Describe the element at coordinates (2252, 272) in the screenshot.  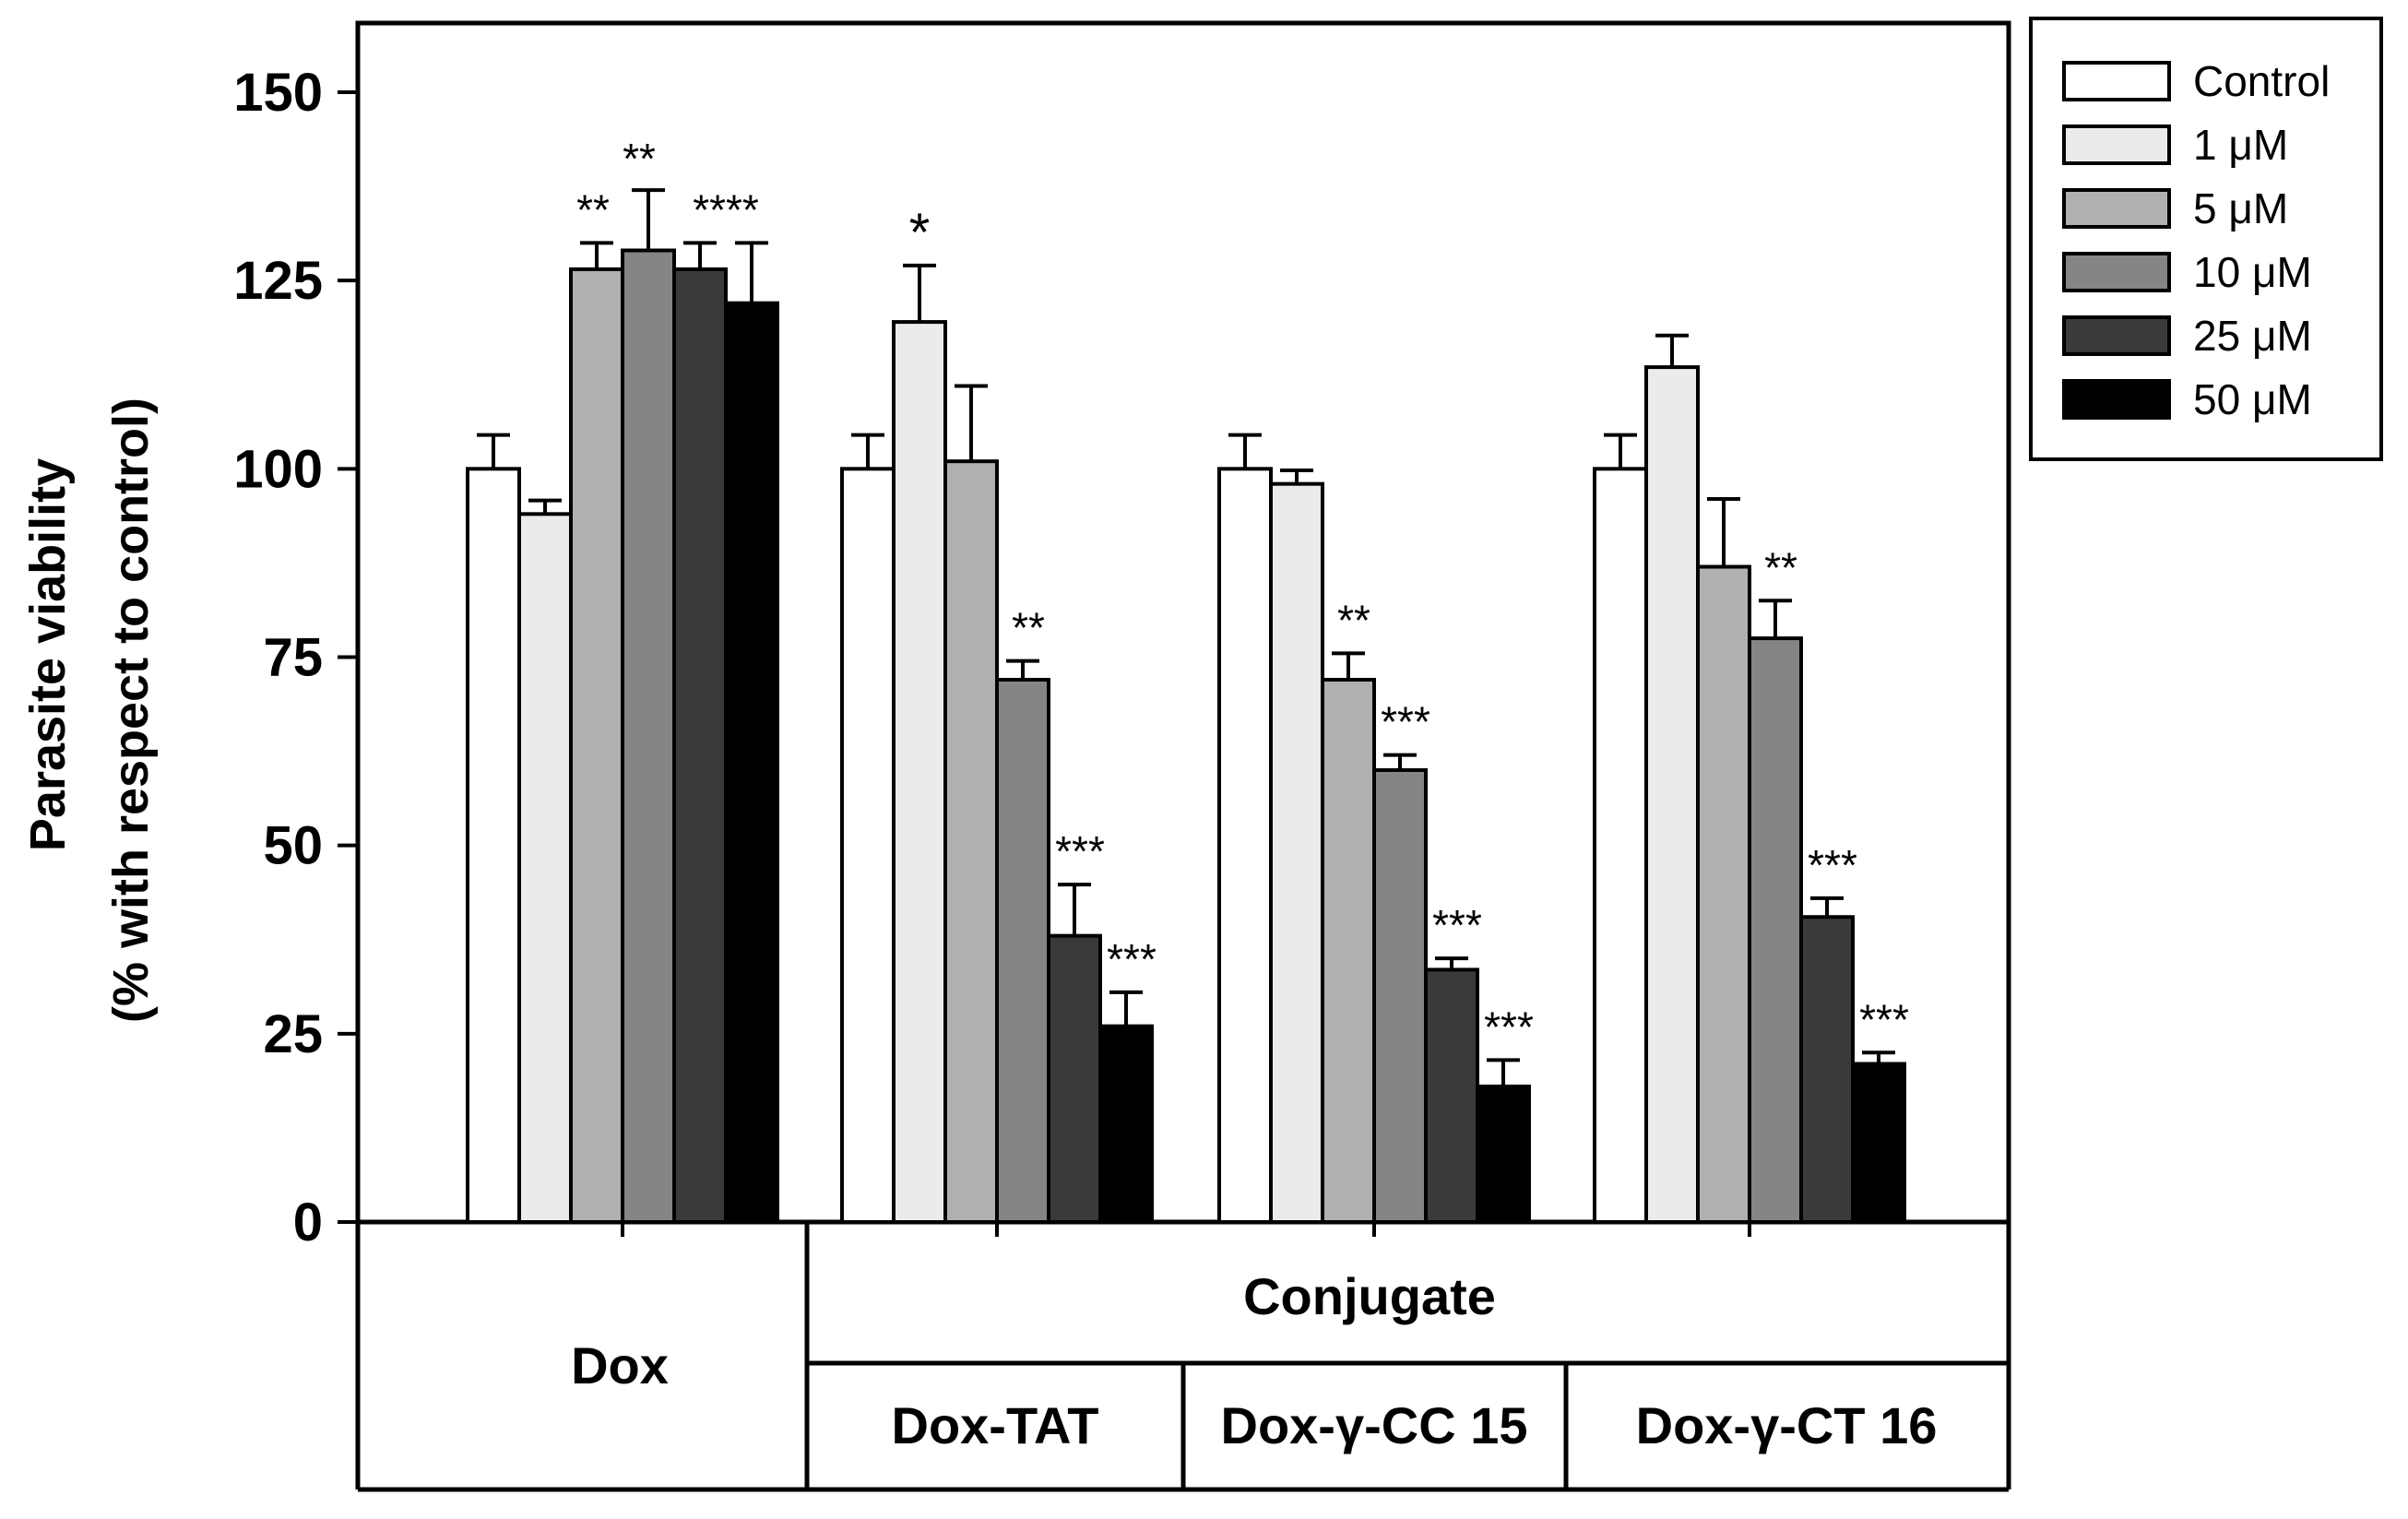
I see `legend-label: 10 μM` at that location.